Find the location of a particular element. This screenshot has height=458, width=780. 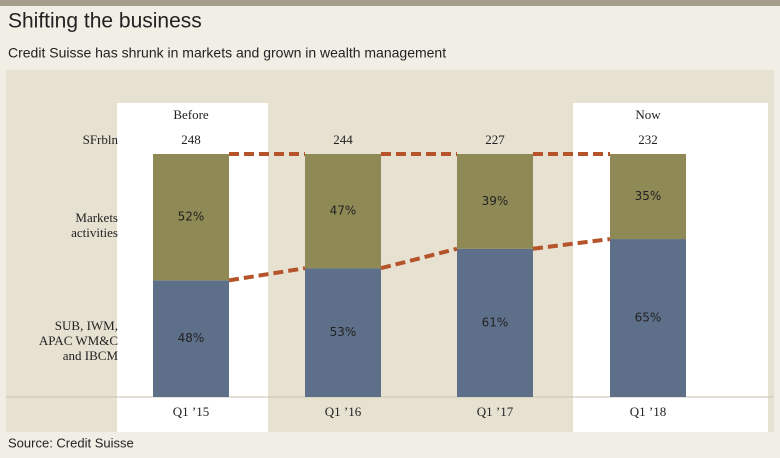

value-label: 48% is located at coordinates (191, 338).